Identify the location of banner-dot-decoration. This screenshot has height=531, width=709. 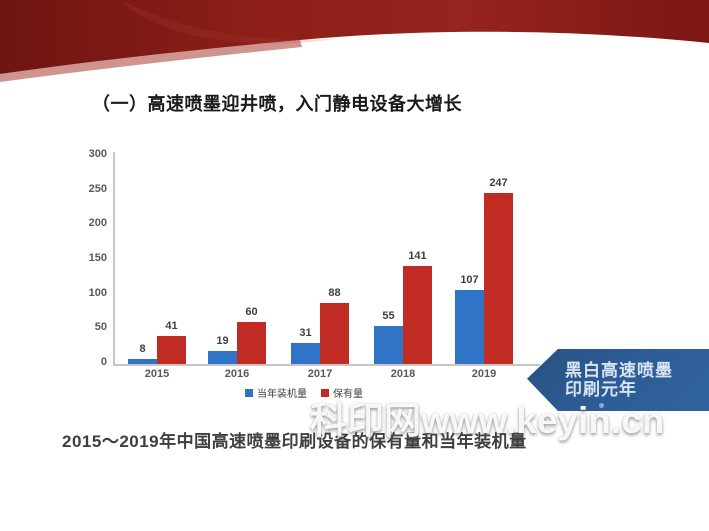
(601, 405).